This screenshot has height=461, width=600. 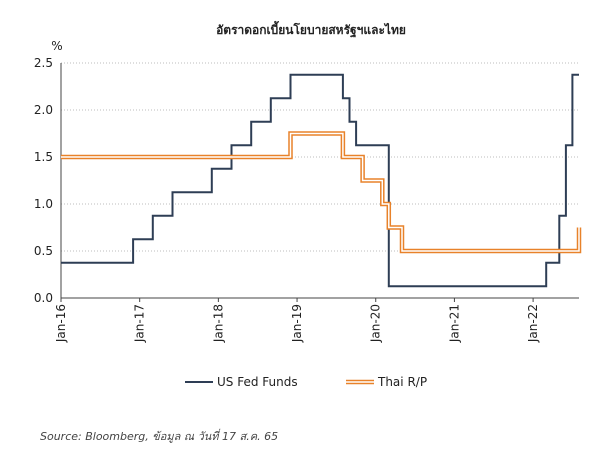 I want to click on y-axis: 0.0 0.5 1.0 1.5 2.0 2.5, so click(x=48, y=180).